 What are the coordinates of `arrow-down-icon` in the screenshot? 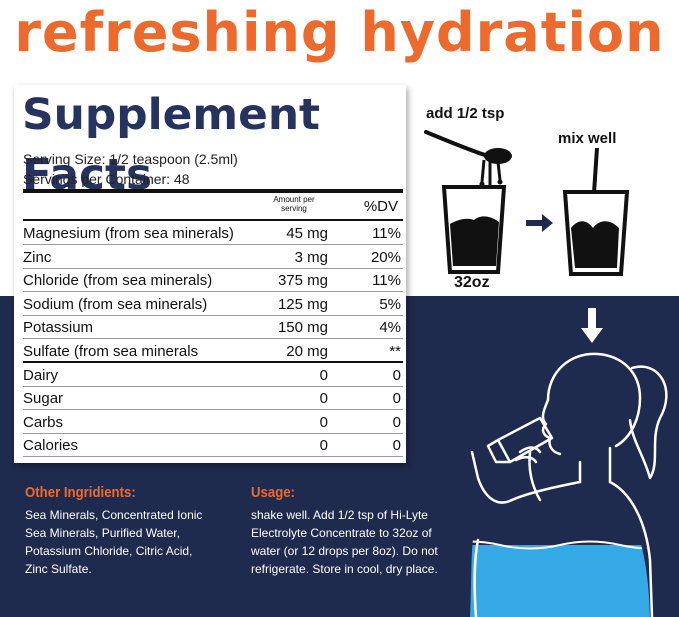 It's located at (592, 325).